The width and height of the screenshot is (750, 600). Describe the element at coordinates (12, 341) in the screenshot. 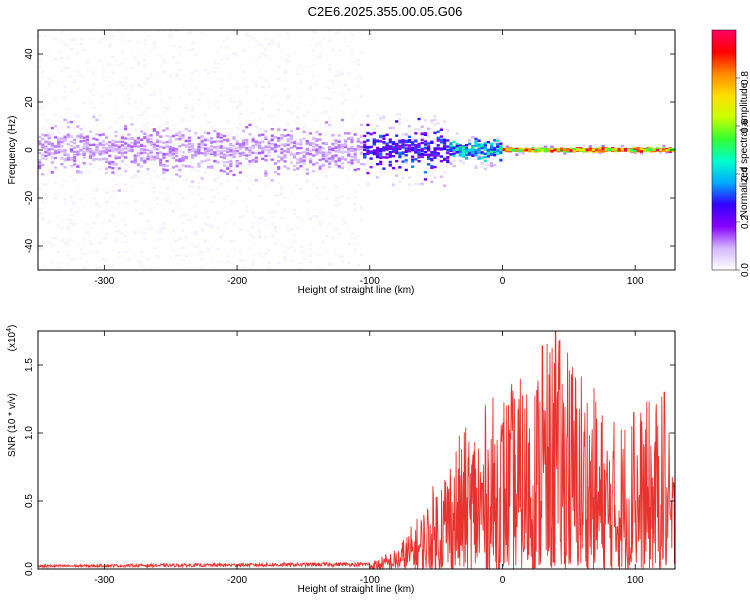

I see `snr-y-multiplier-base: (x10` at that location.